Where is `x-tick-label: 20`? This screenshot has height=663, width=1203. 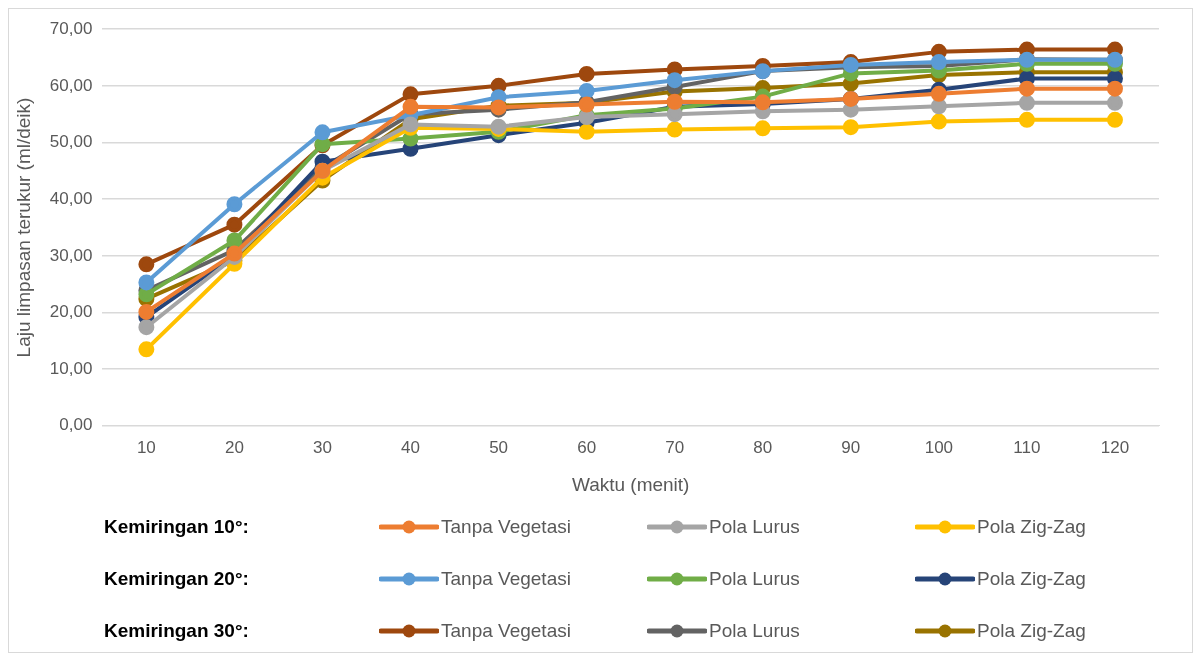 x-tick-label: 20 is located at coordinates (234, 447).